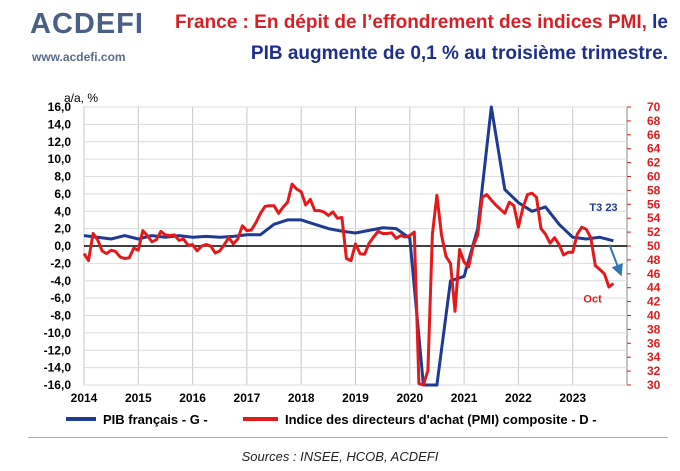  Describe the element at coordinates (58, 385) in the screenshot. I see `left-tick-label: -16,0` at that location.